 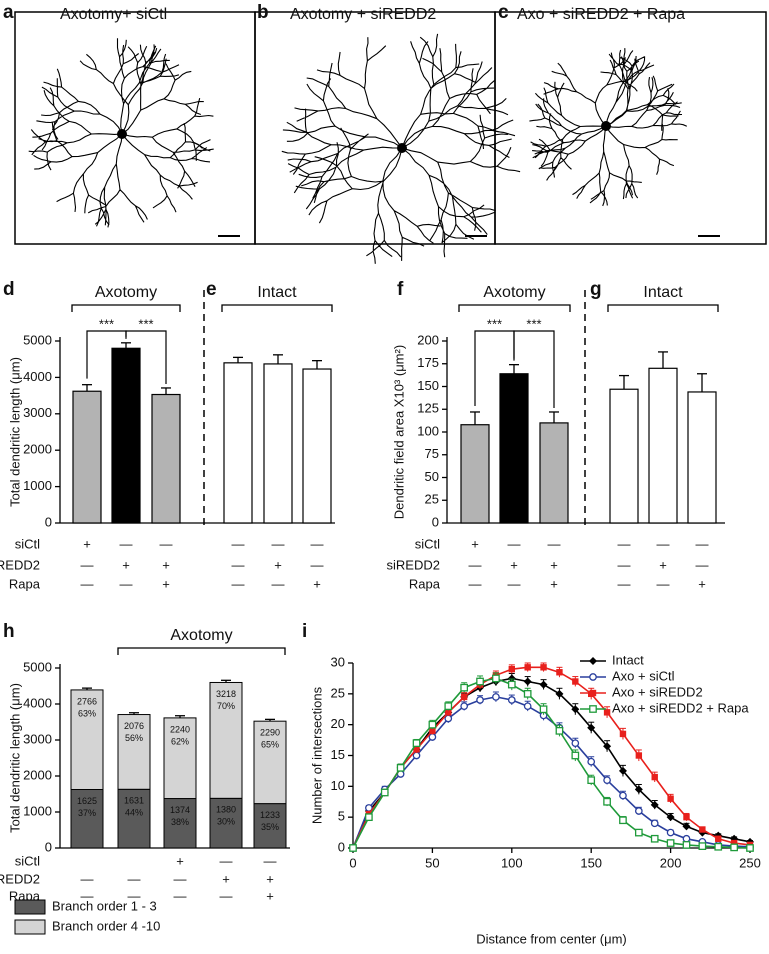 What do you see at coordinates (400, 289) in the screenshot?
I see `panel-letter: f` at bounding box center [400, 289].